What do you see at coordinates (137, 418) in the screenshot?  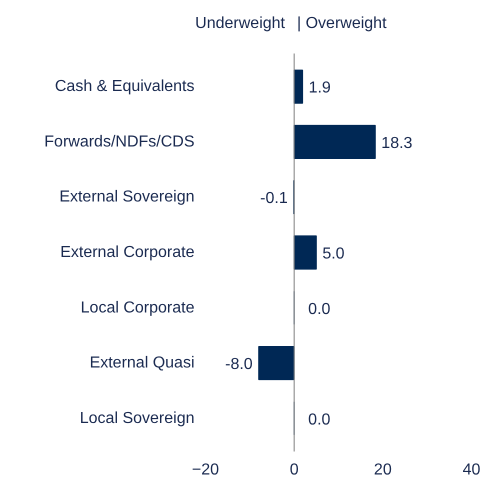 I see `y-tick-label: Local Sovereign` at bounding box center [137, 418].